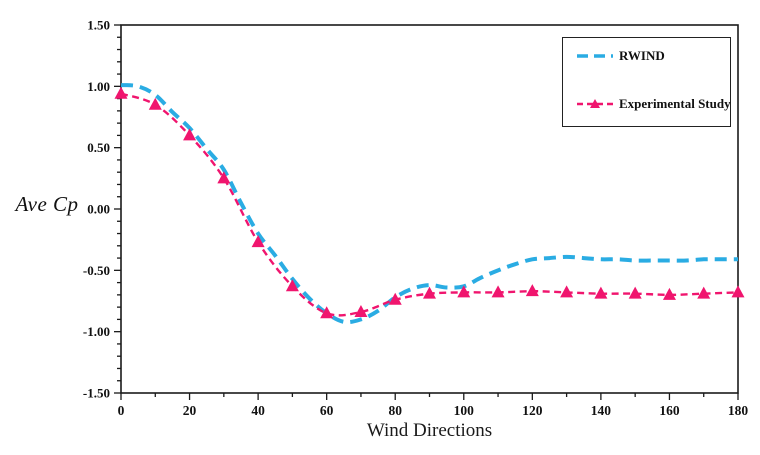 Image resolution: width=760 pixels, height=455 pixels. Describe the element at coordinates (601, 410) in the screenshot. I see `x-tick-label: 140` at that location.